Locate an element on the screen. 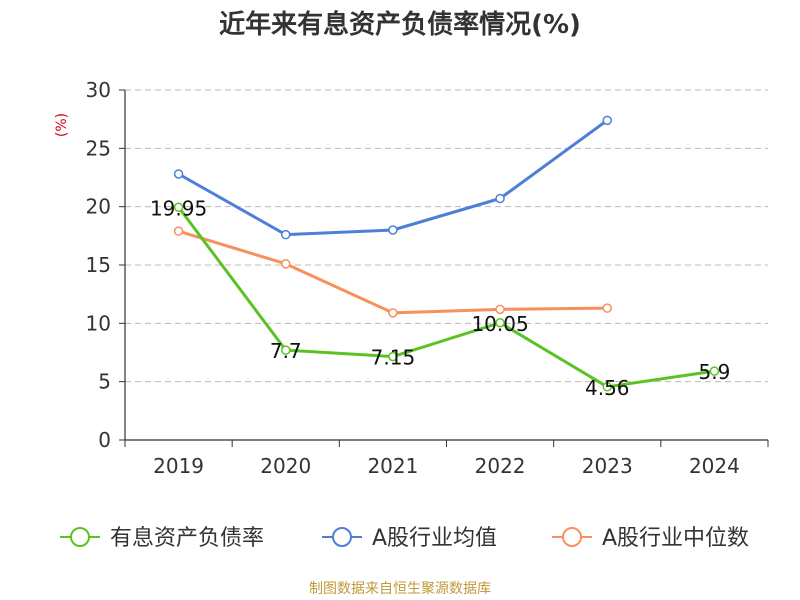  data-label: 19.95 is located at coordinates (178, 208).